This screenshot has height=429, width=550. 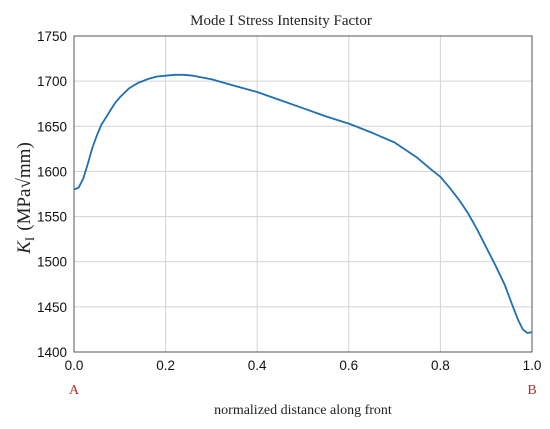 I want to click on y-tick-label: 1650, so click(x=52, y=126).